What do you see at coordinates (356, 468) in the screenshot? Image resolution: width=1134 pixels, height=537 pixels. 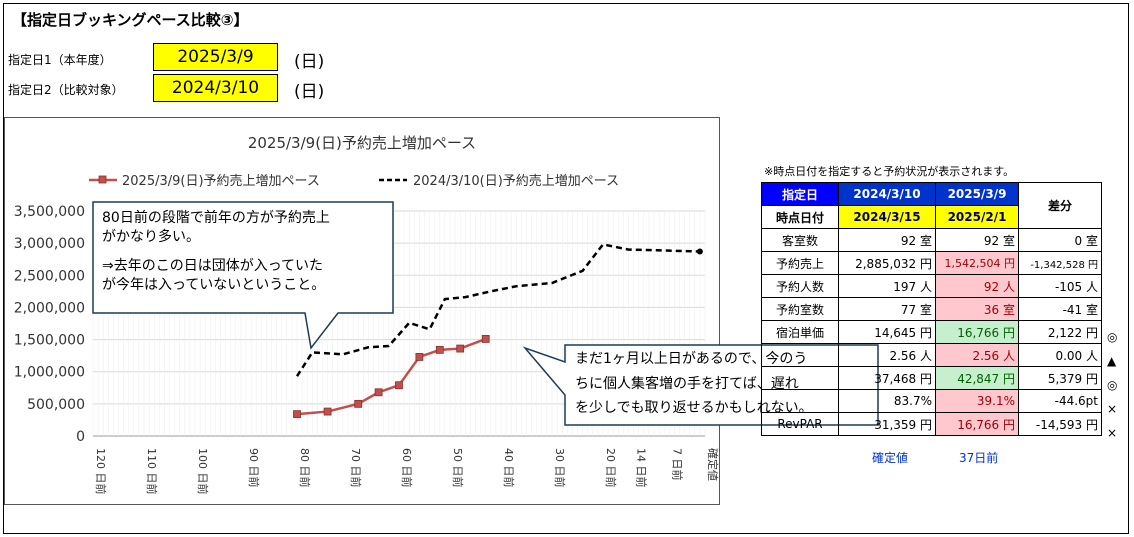 I see `x-tick-label: 70 日前` at bounding box center [356, 468].